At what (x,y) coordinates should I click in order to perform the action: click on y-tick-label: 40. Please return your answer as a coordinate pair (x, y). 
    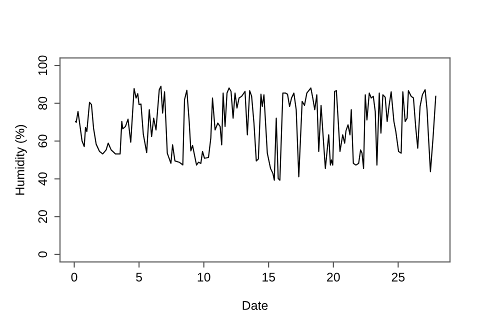
    Looking at the image, I should click on (43, 179).